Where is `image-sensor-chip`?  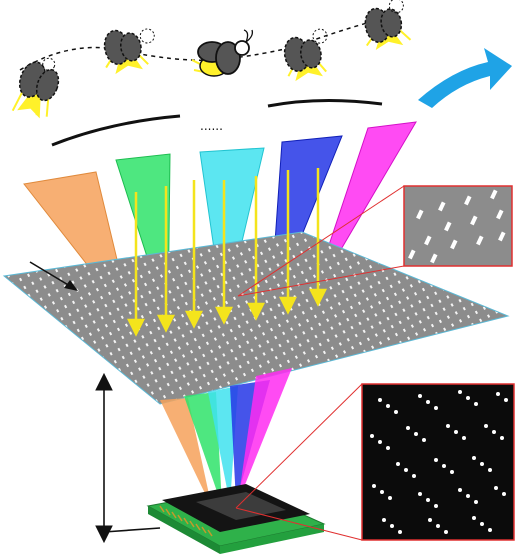 image-sensor-chip is located at coordinates (236, 519).